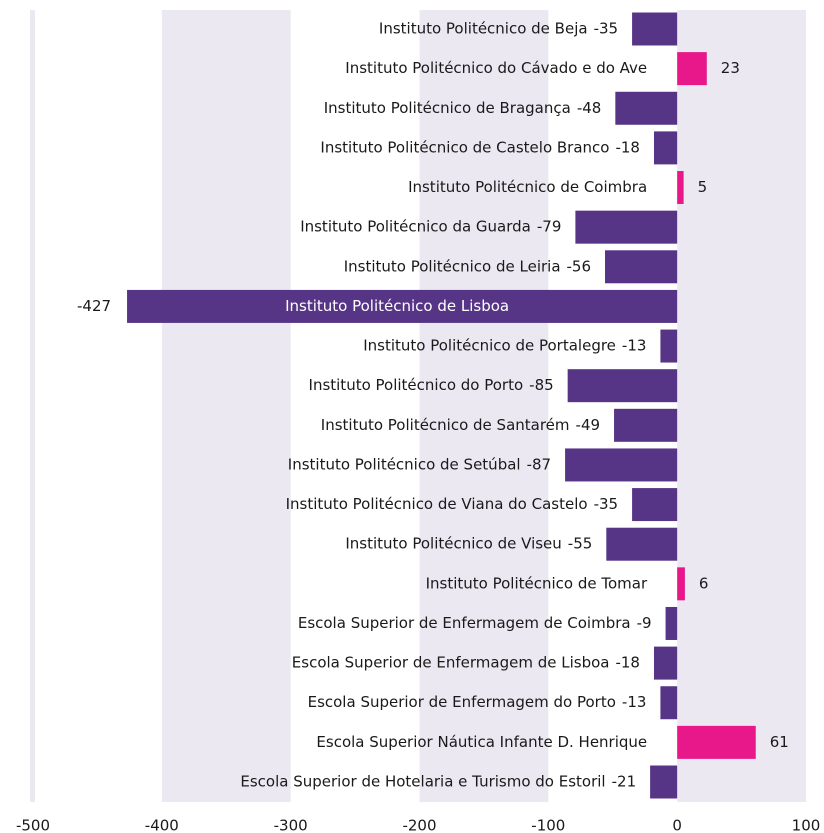 Image resolution: width=824 pixels, height=833 pixels. Describe the element at coordinates (404, 464) in the screenshot. I see `category-label: Instituto Politécnico de Setúbal` at that location.